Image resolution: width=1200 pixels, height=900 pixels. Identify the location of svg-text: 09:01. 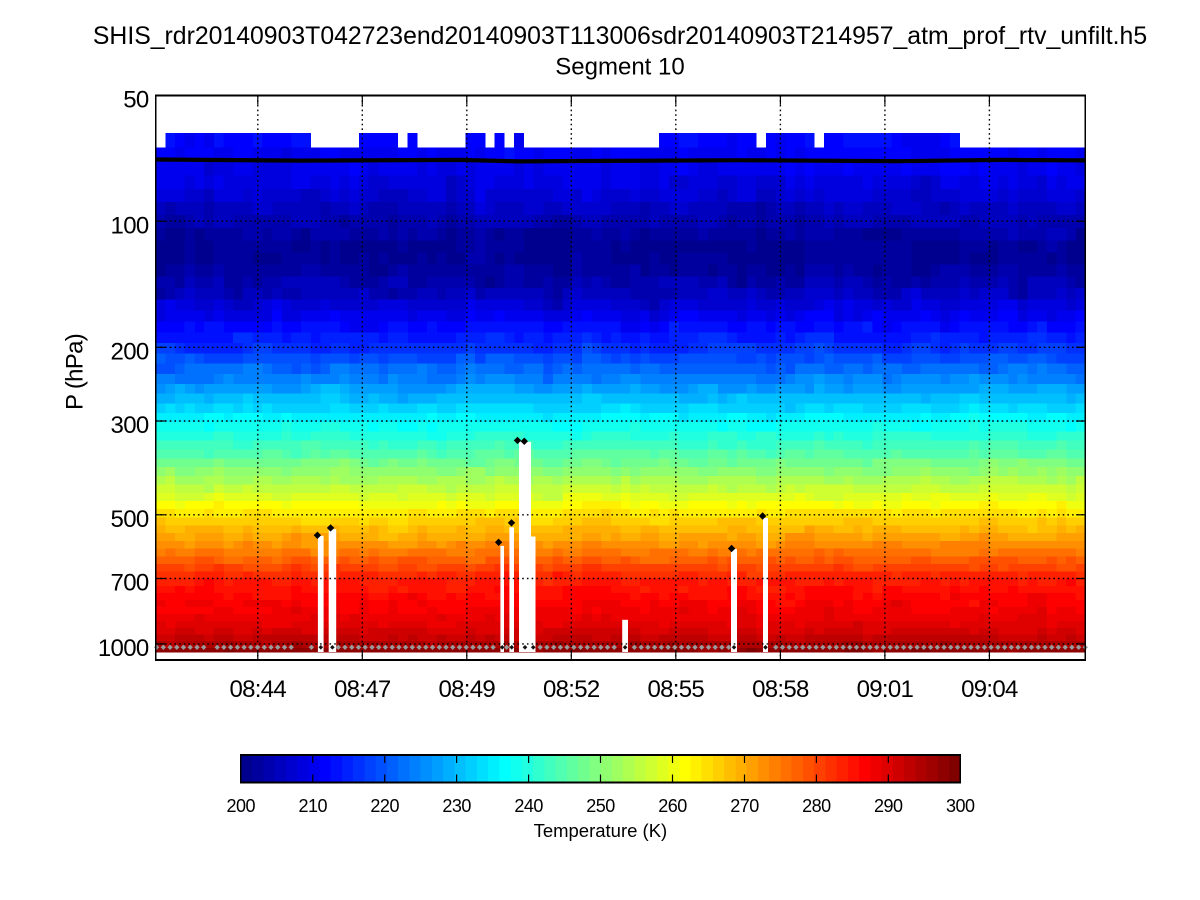
(885, 689).